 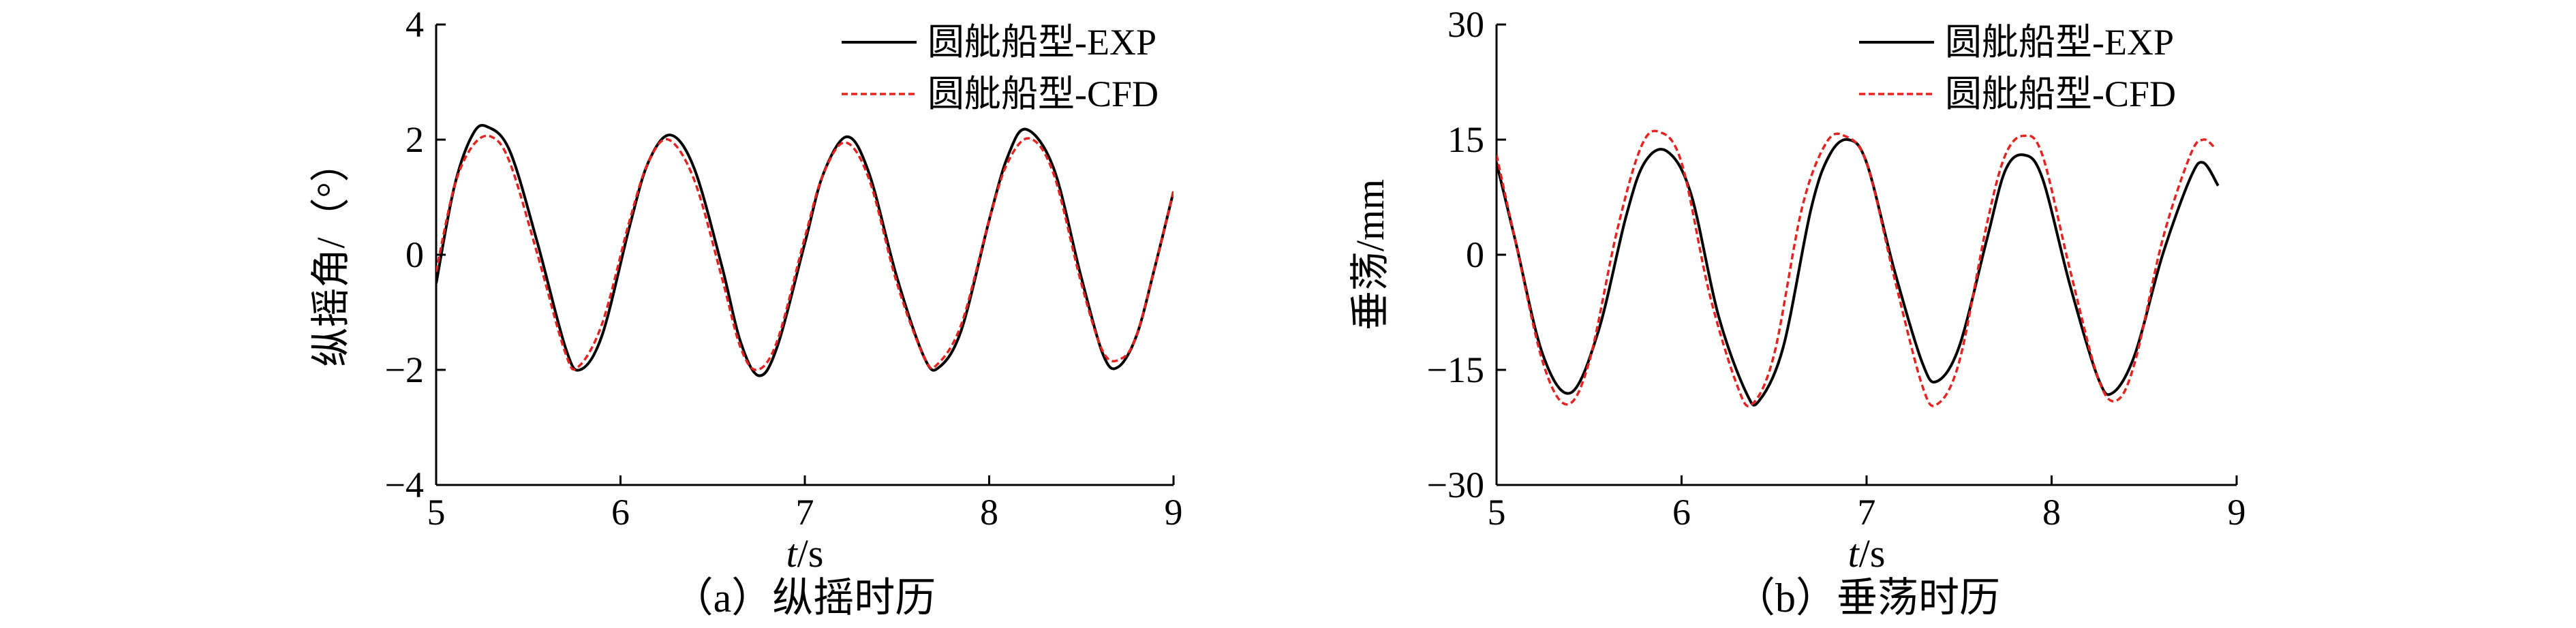 What do you see at coordinates (404, 369) in the screenshot?
I see `y-tick-label: −2` at bounding box center [404, 369].